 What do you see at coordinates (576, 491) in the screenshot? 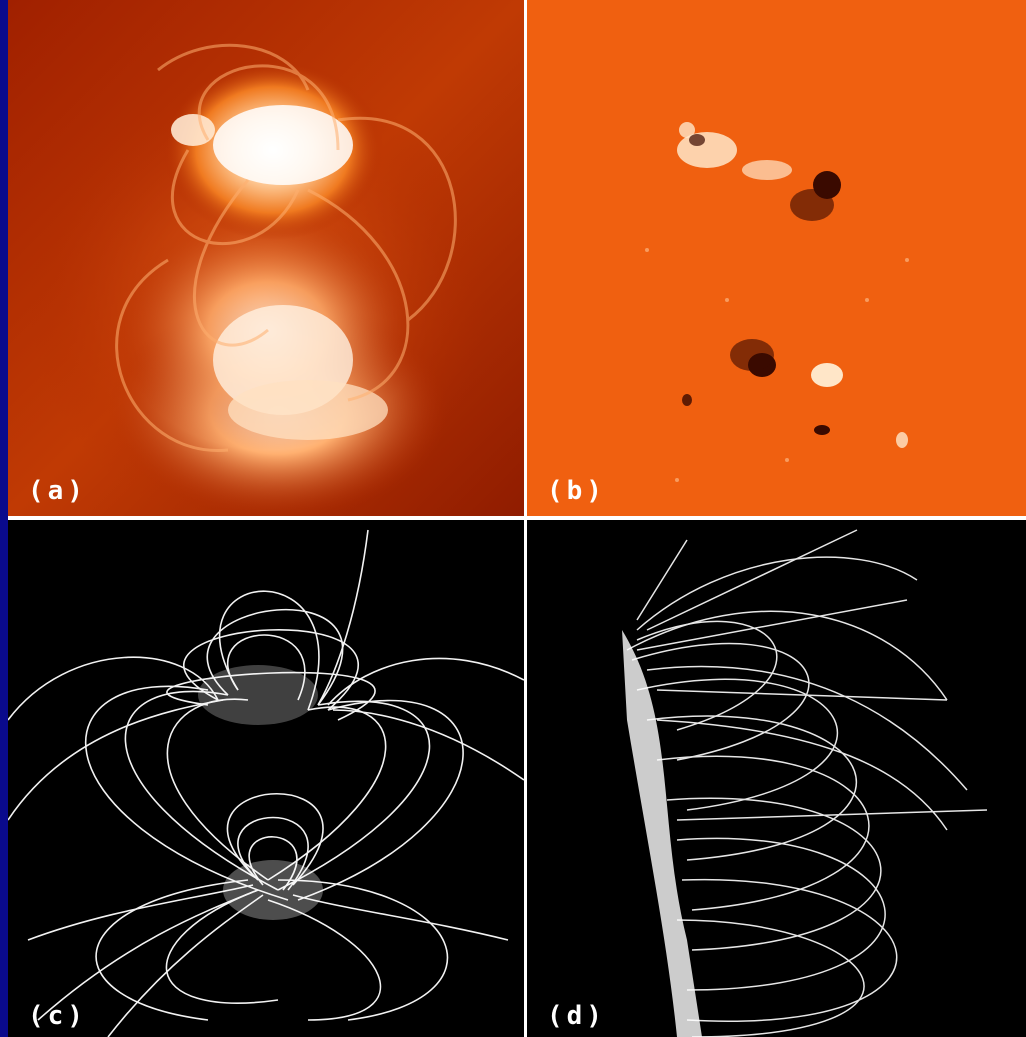
I see `panel-b-label: (b)` at bounding box center [576, 491].